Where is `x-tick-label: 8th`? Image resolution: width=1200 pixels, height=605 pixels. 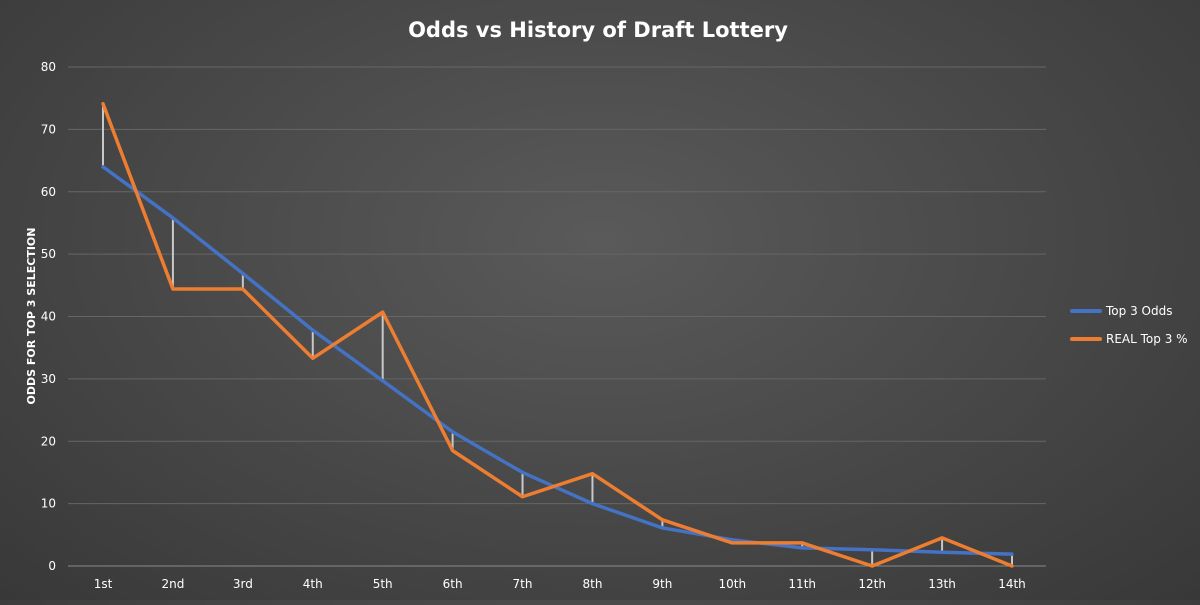 x-tick-label: 8th is located at coordinates (592, 584).